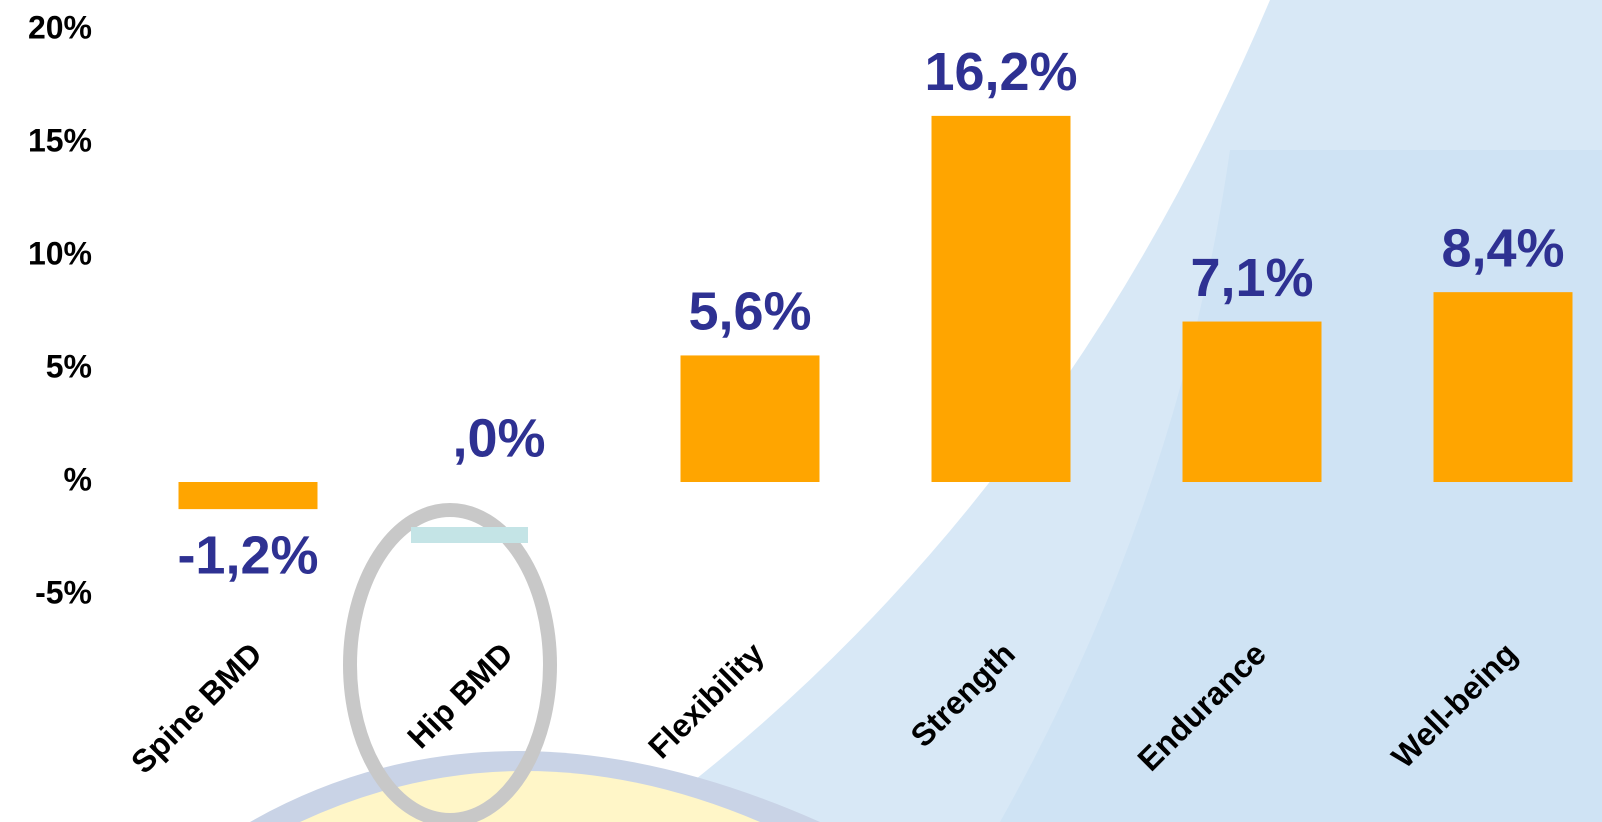 This screenshot has height=822, width=1602. Describe the element at coordinates (1000, 72) in the screenshot. I see `value-label: 16,2%` at that location.